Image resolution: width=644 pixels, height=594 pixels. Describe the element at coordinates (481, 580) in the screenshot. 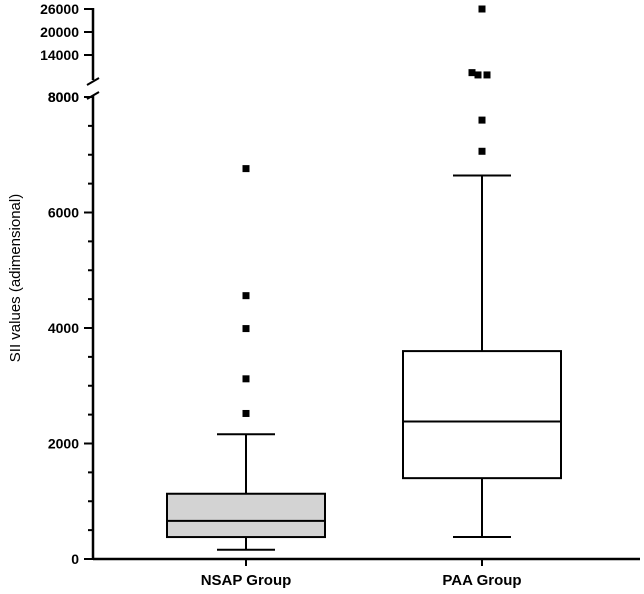

I see `x-category-label: PAA Group` at that location.